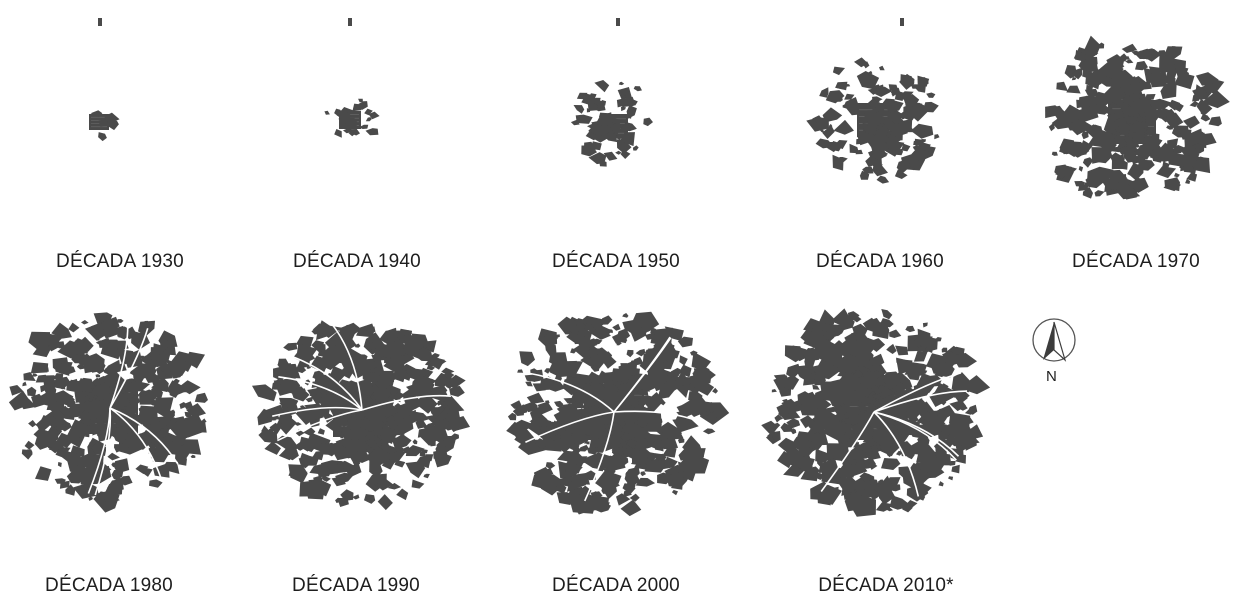 The height and width of the screenshot is (597, 1246). What do you see at coordinates (902, 22) in the screenshot?
I see `outlying-settlement` at bounding box center [902, 22].